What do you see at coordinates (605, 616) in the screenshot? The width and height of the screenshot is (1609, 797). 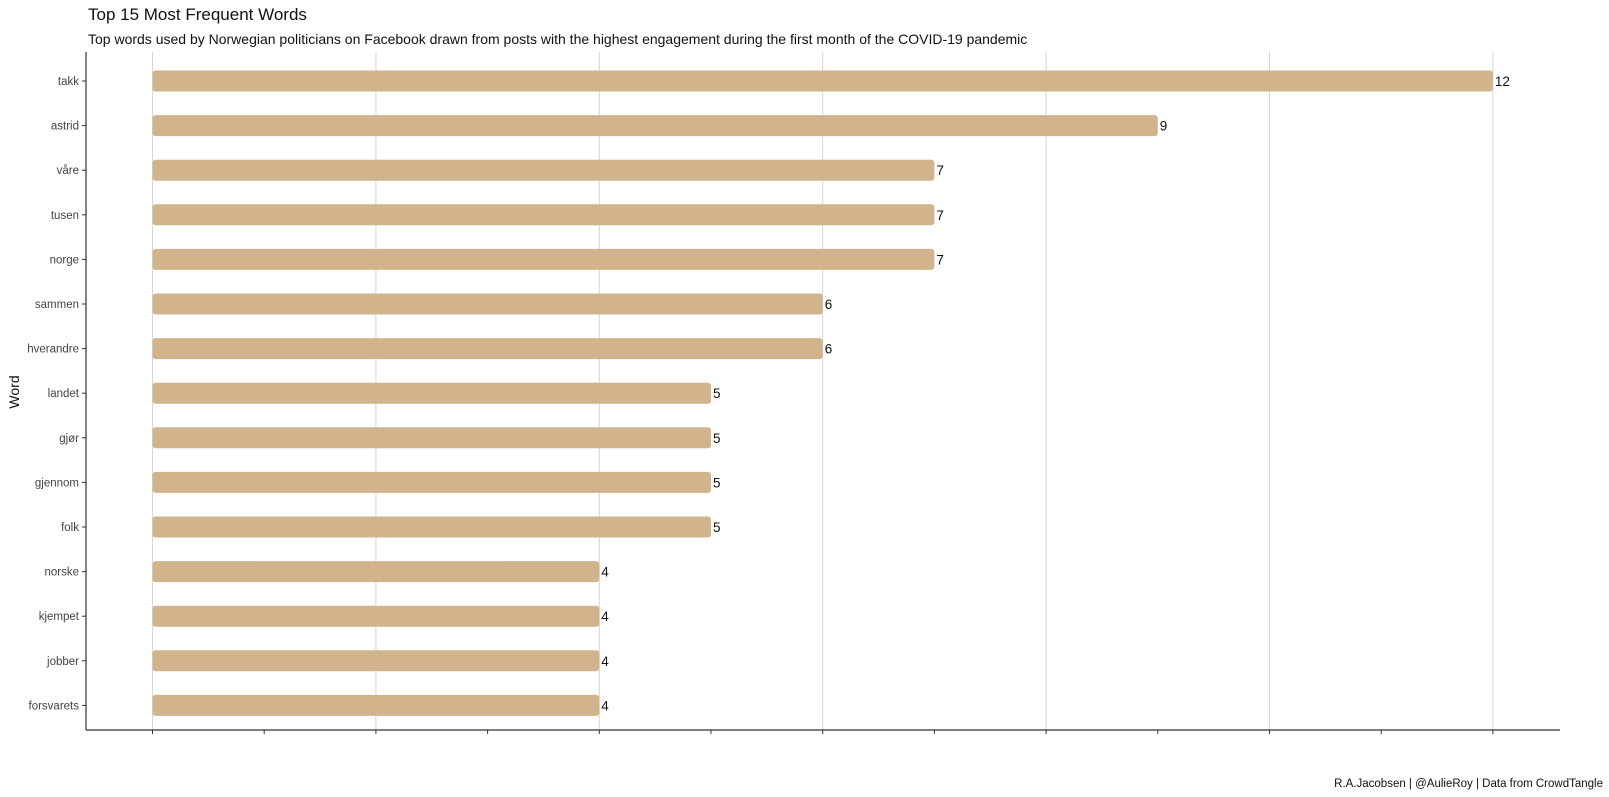 I see `value-label-kjempet: 4` at bounding box center [605, 616].